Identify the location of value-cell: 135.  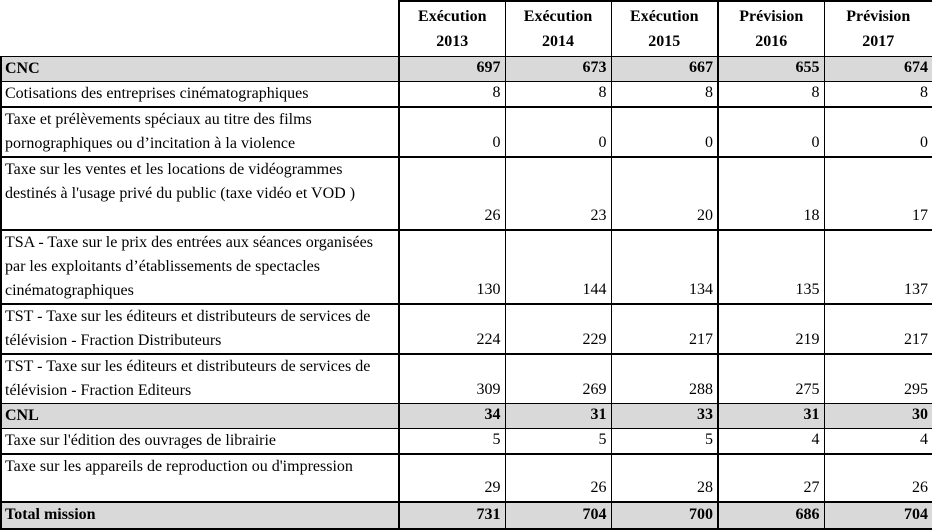
(771, 267).